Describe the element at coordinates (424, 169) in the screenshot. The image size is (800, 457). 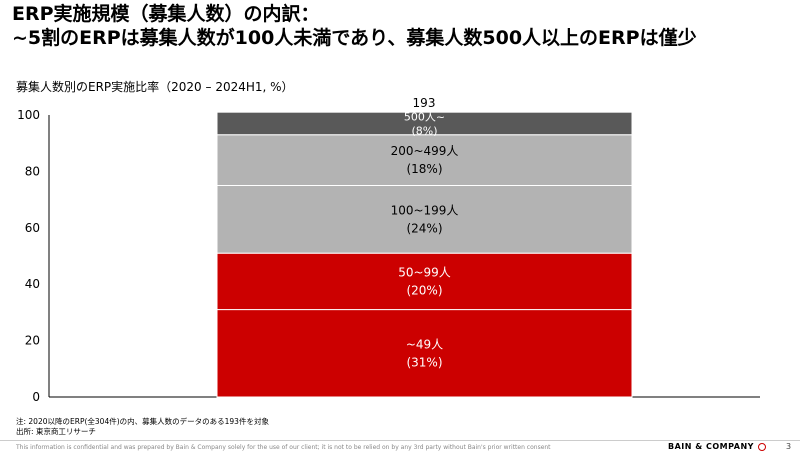
I see `segment-percent-label: (18%)` at that location.